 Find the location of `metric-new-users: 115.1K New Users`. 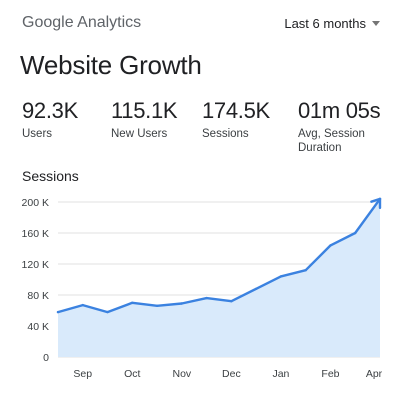

metric-new-users: 115.1K New Users is located at coordinates (144, 119).